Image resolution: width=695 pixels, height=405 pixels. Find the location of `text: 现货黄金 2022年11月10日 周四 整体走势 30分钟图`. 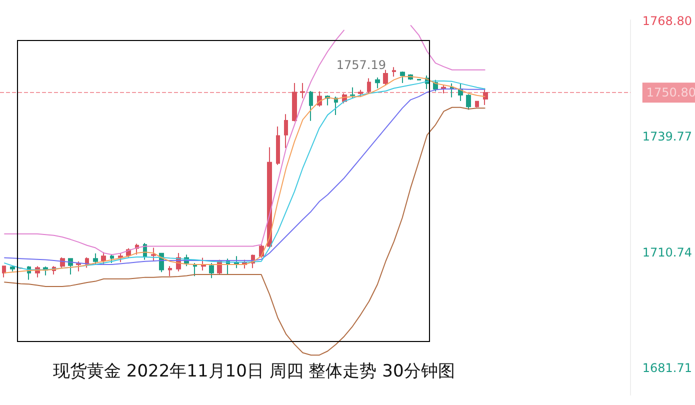

text: 现货黄金 2022年11月10日 周四 整体走势 30分钟图 is located at coordinates (254, 372).